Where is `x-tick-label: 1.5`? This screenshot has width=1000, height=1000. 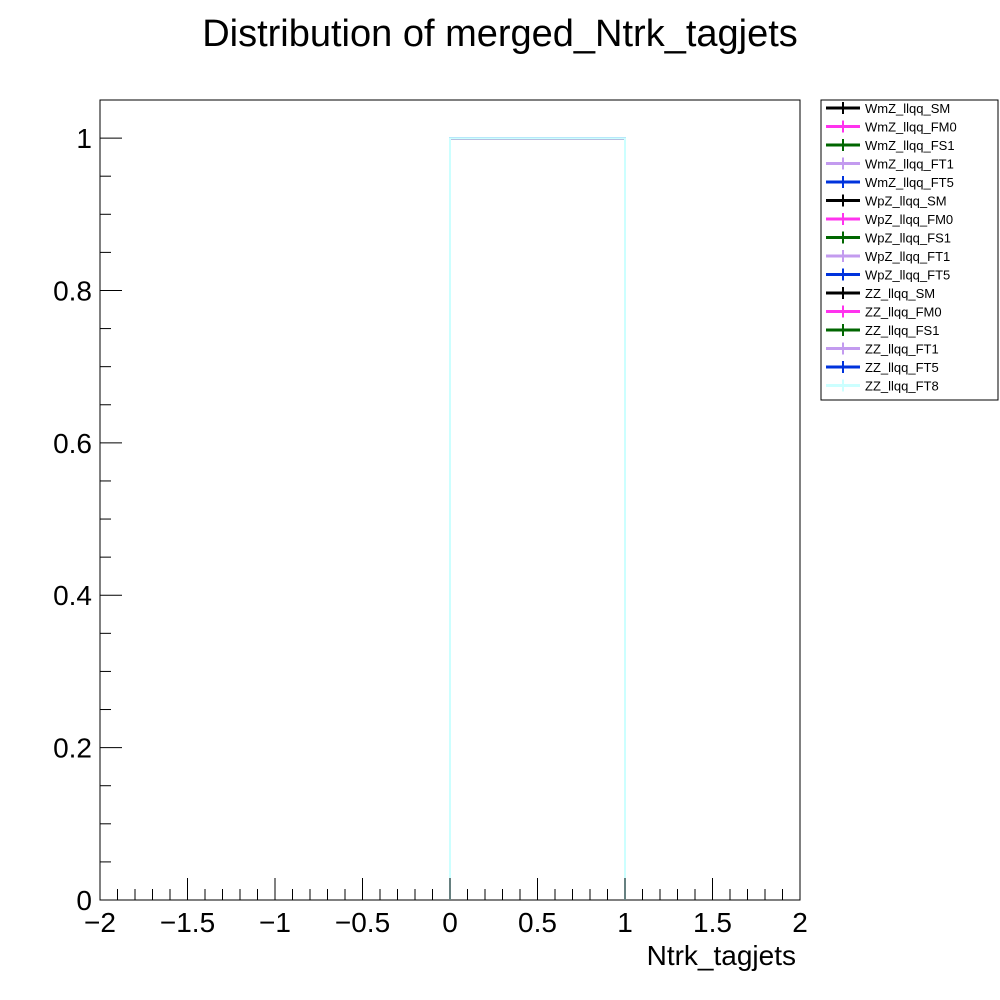
x-tick-label: 1.5 is located at coordinates (712, 922).